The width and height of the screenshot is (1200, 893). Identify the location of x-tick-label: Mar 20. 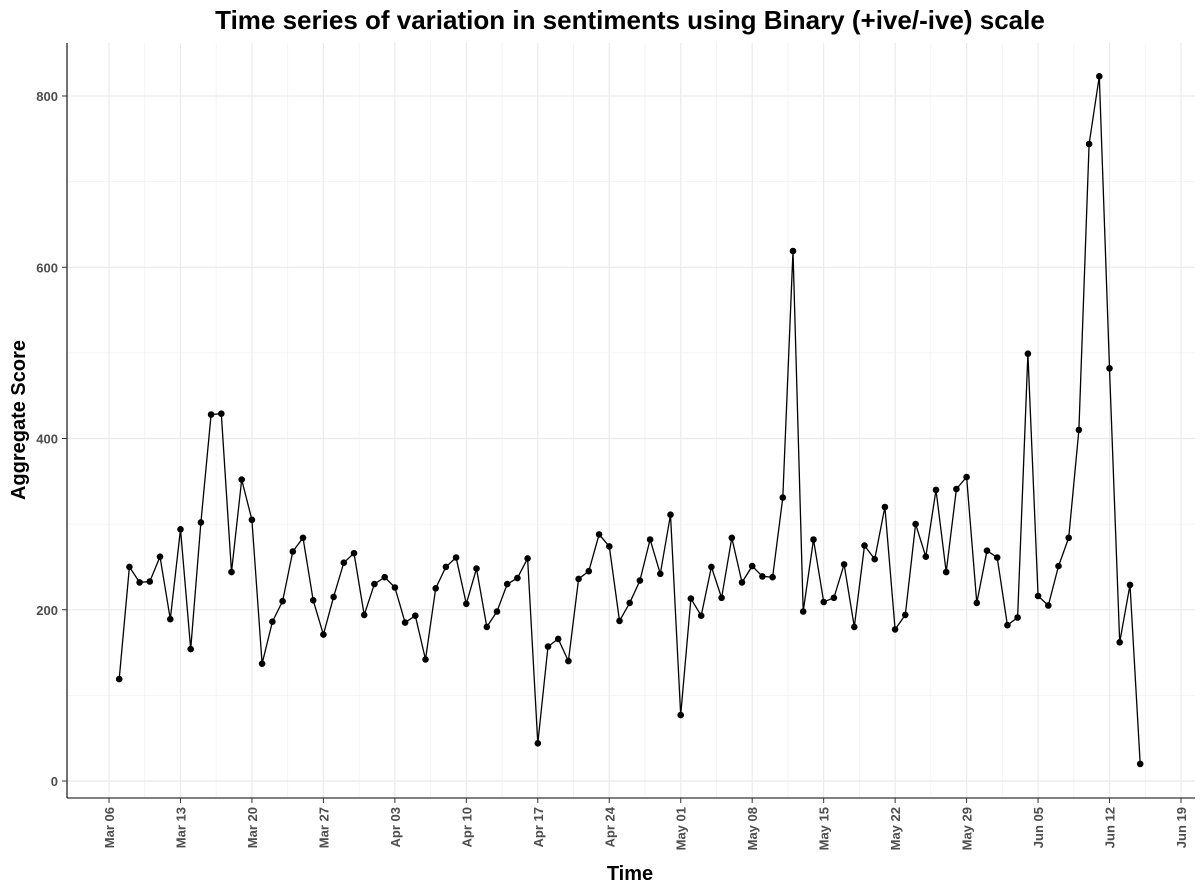
(252, 827).